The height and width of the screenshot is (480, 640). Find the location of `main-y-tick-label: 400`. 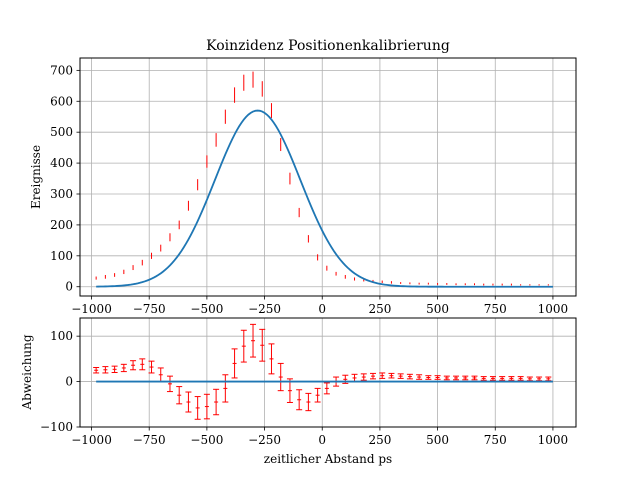

main-y-tick-label: 400 is located at coordinates (61, 163).